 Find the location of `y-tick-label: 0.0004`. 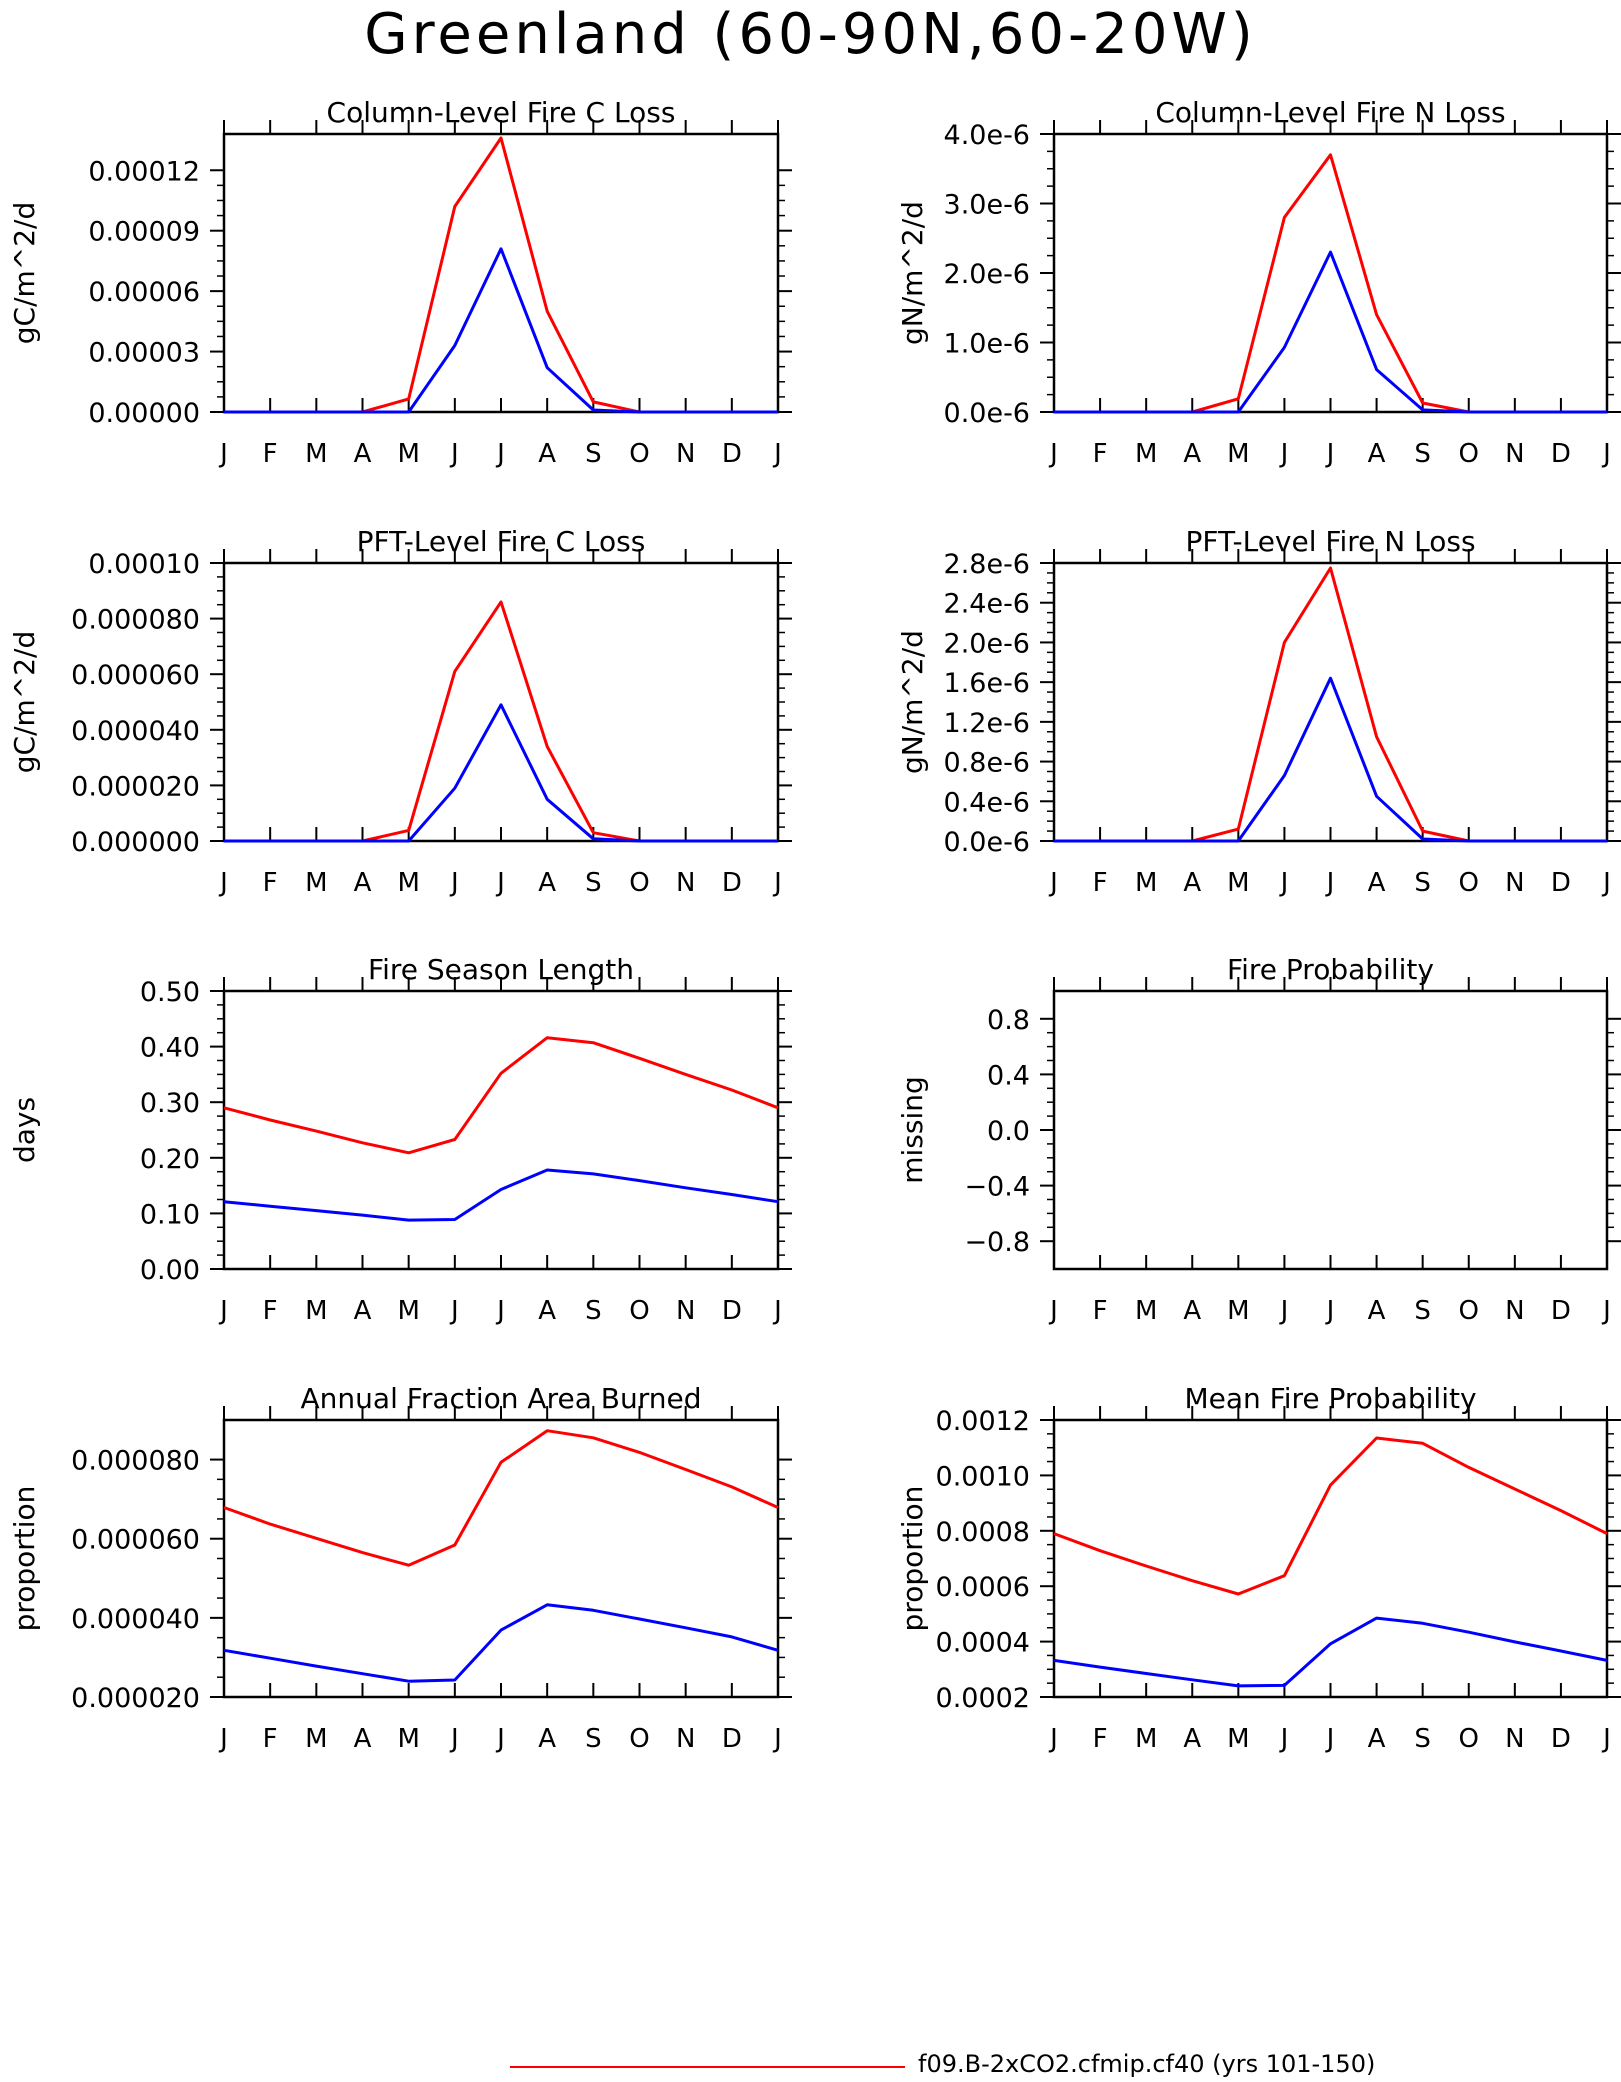

y-tick-label: 0.0004 is located at coordinates (983, 1643).